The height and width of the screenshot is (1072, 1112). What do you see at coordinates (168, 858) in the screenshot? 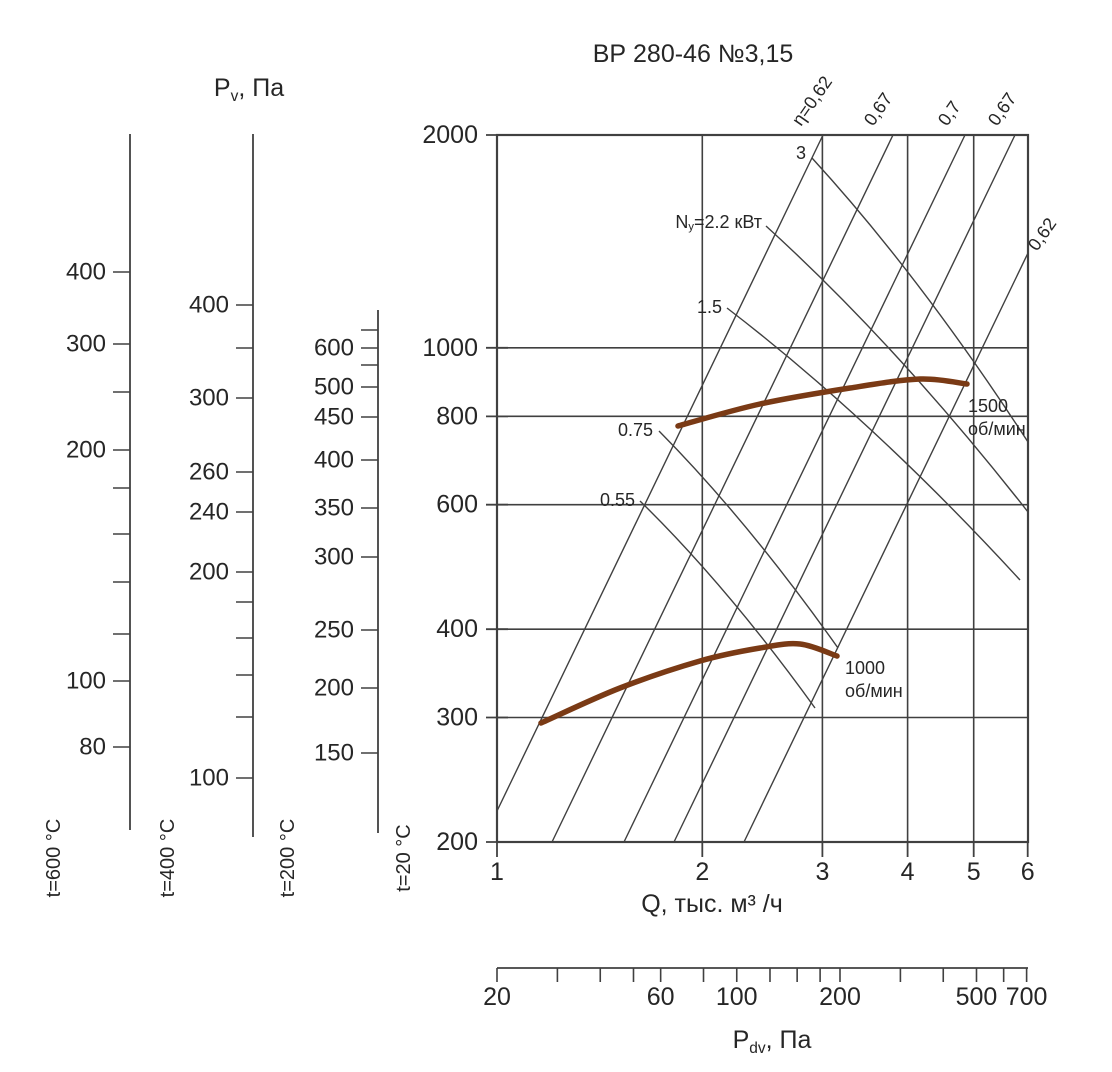
I see `temperature-label: t=400 °C` at bounding box center [168, 858].